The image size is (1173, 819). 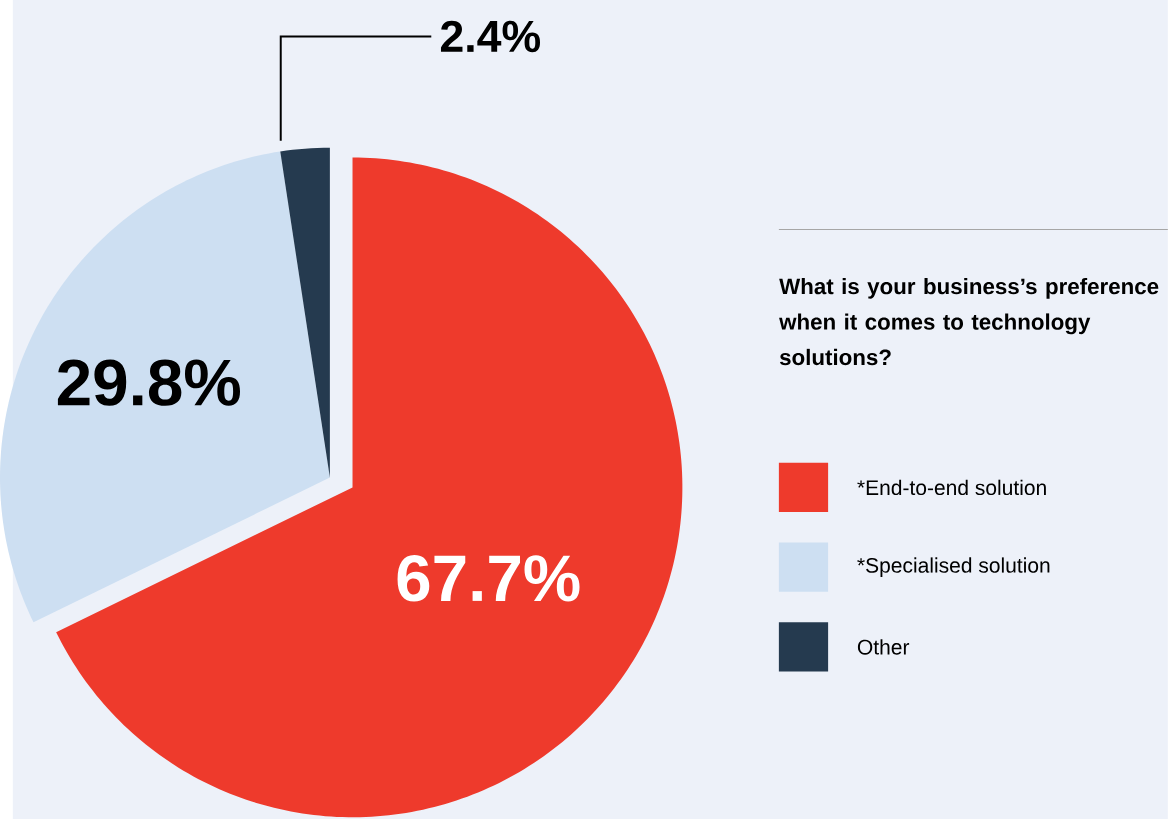 I want to click on legend-label: *Specialised solution, so click(x=953, y=567).